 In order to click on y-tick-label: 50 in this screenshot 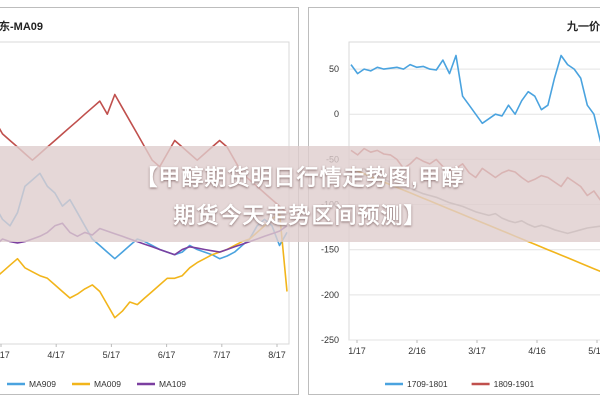, I will do `click(334, 69)`.